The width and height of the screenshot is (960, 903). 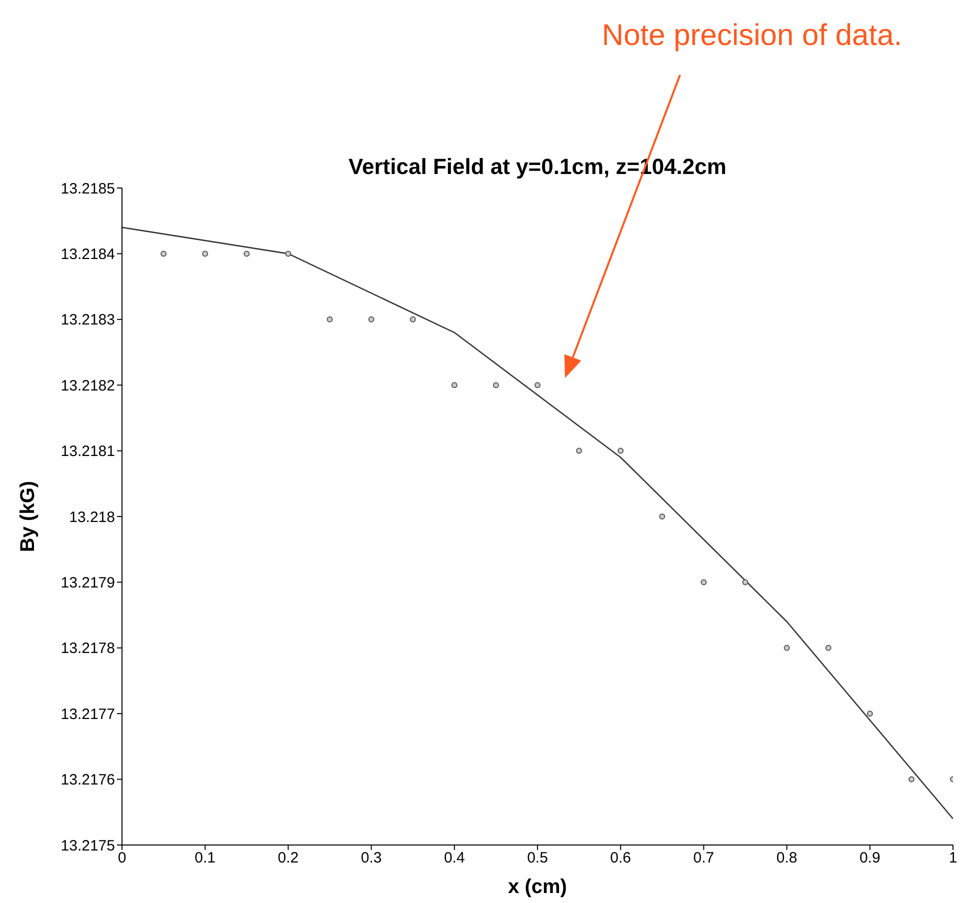 What do you see at coordinates (87, 255) in the screenshot?
I see `y-tick-label: 13.2184` at bounding box center [87, 255].